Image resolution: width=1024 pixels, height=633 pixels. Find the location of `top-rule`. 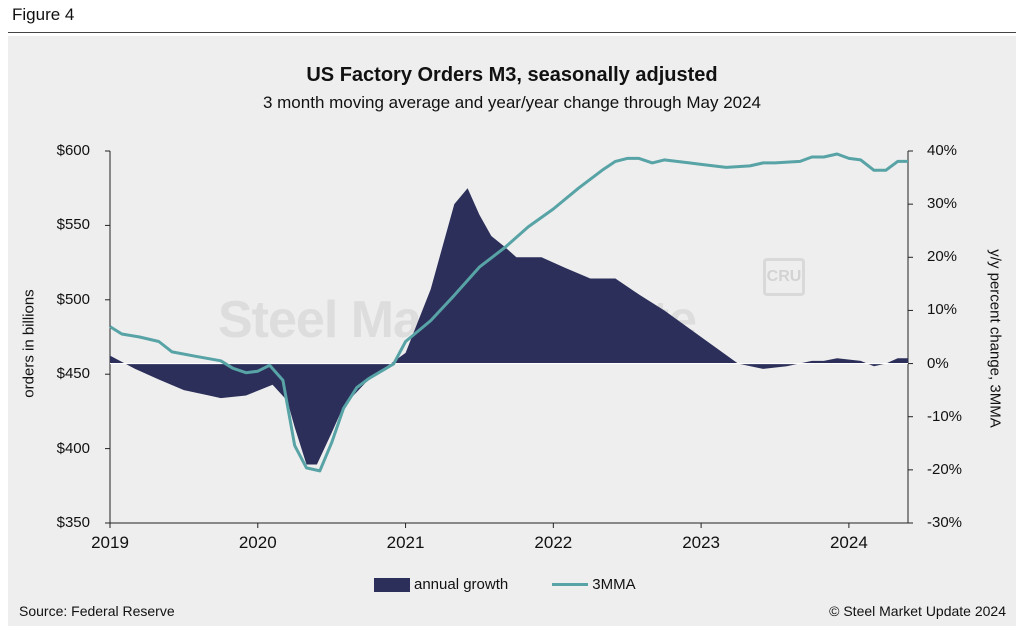

top-rule is located at coordinates (512, 32).